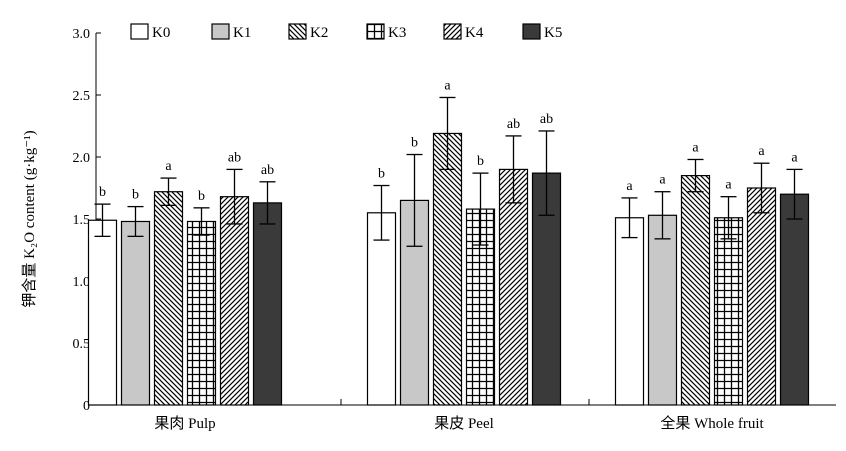 The width and height of the screenshot is (846, 451). What do you see at coordinates (82, 220) in the screenshot?
I see `y-tick-label: 1.5` at bounding box center [82, 220].